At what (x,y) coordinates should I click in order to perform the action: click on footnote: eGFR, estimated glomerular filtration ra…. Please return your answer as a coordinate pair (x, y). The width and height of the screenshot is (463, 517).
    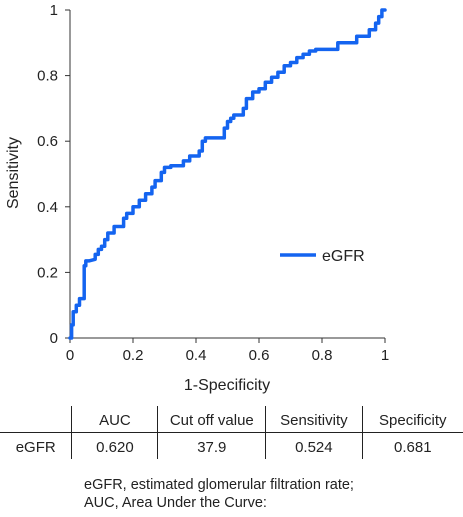
    Looking at the image, I should click on (219, 485).